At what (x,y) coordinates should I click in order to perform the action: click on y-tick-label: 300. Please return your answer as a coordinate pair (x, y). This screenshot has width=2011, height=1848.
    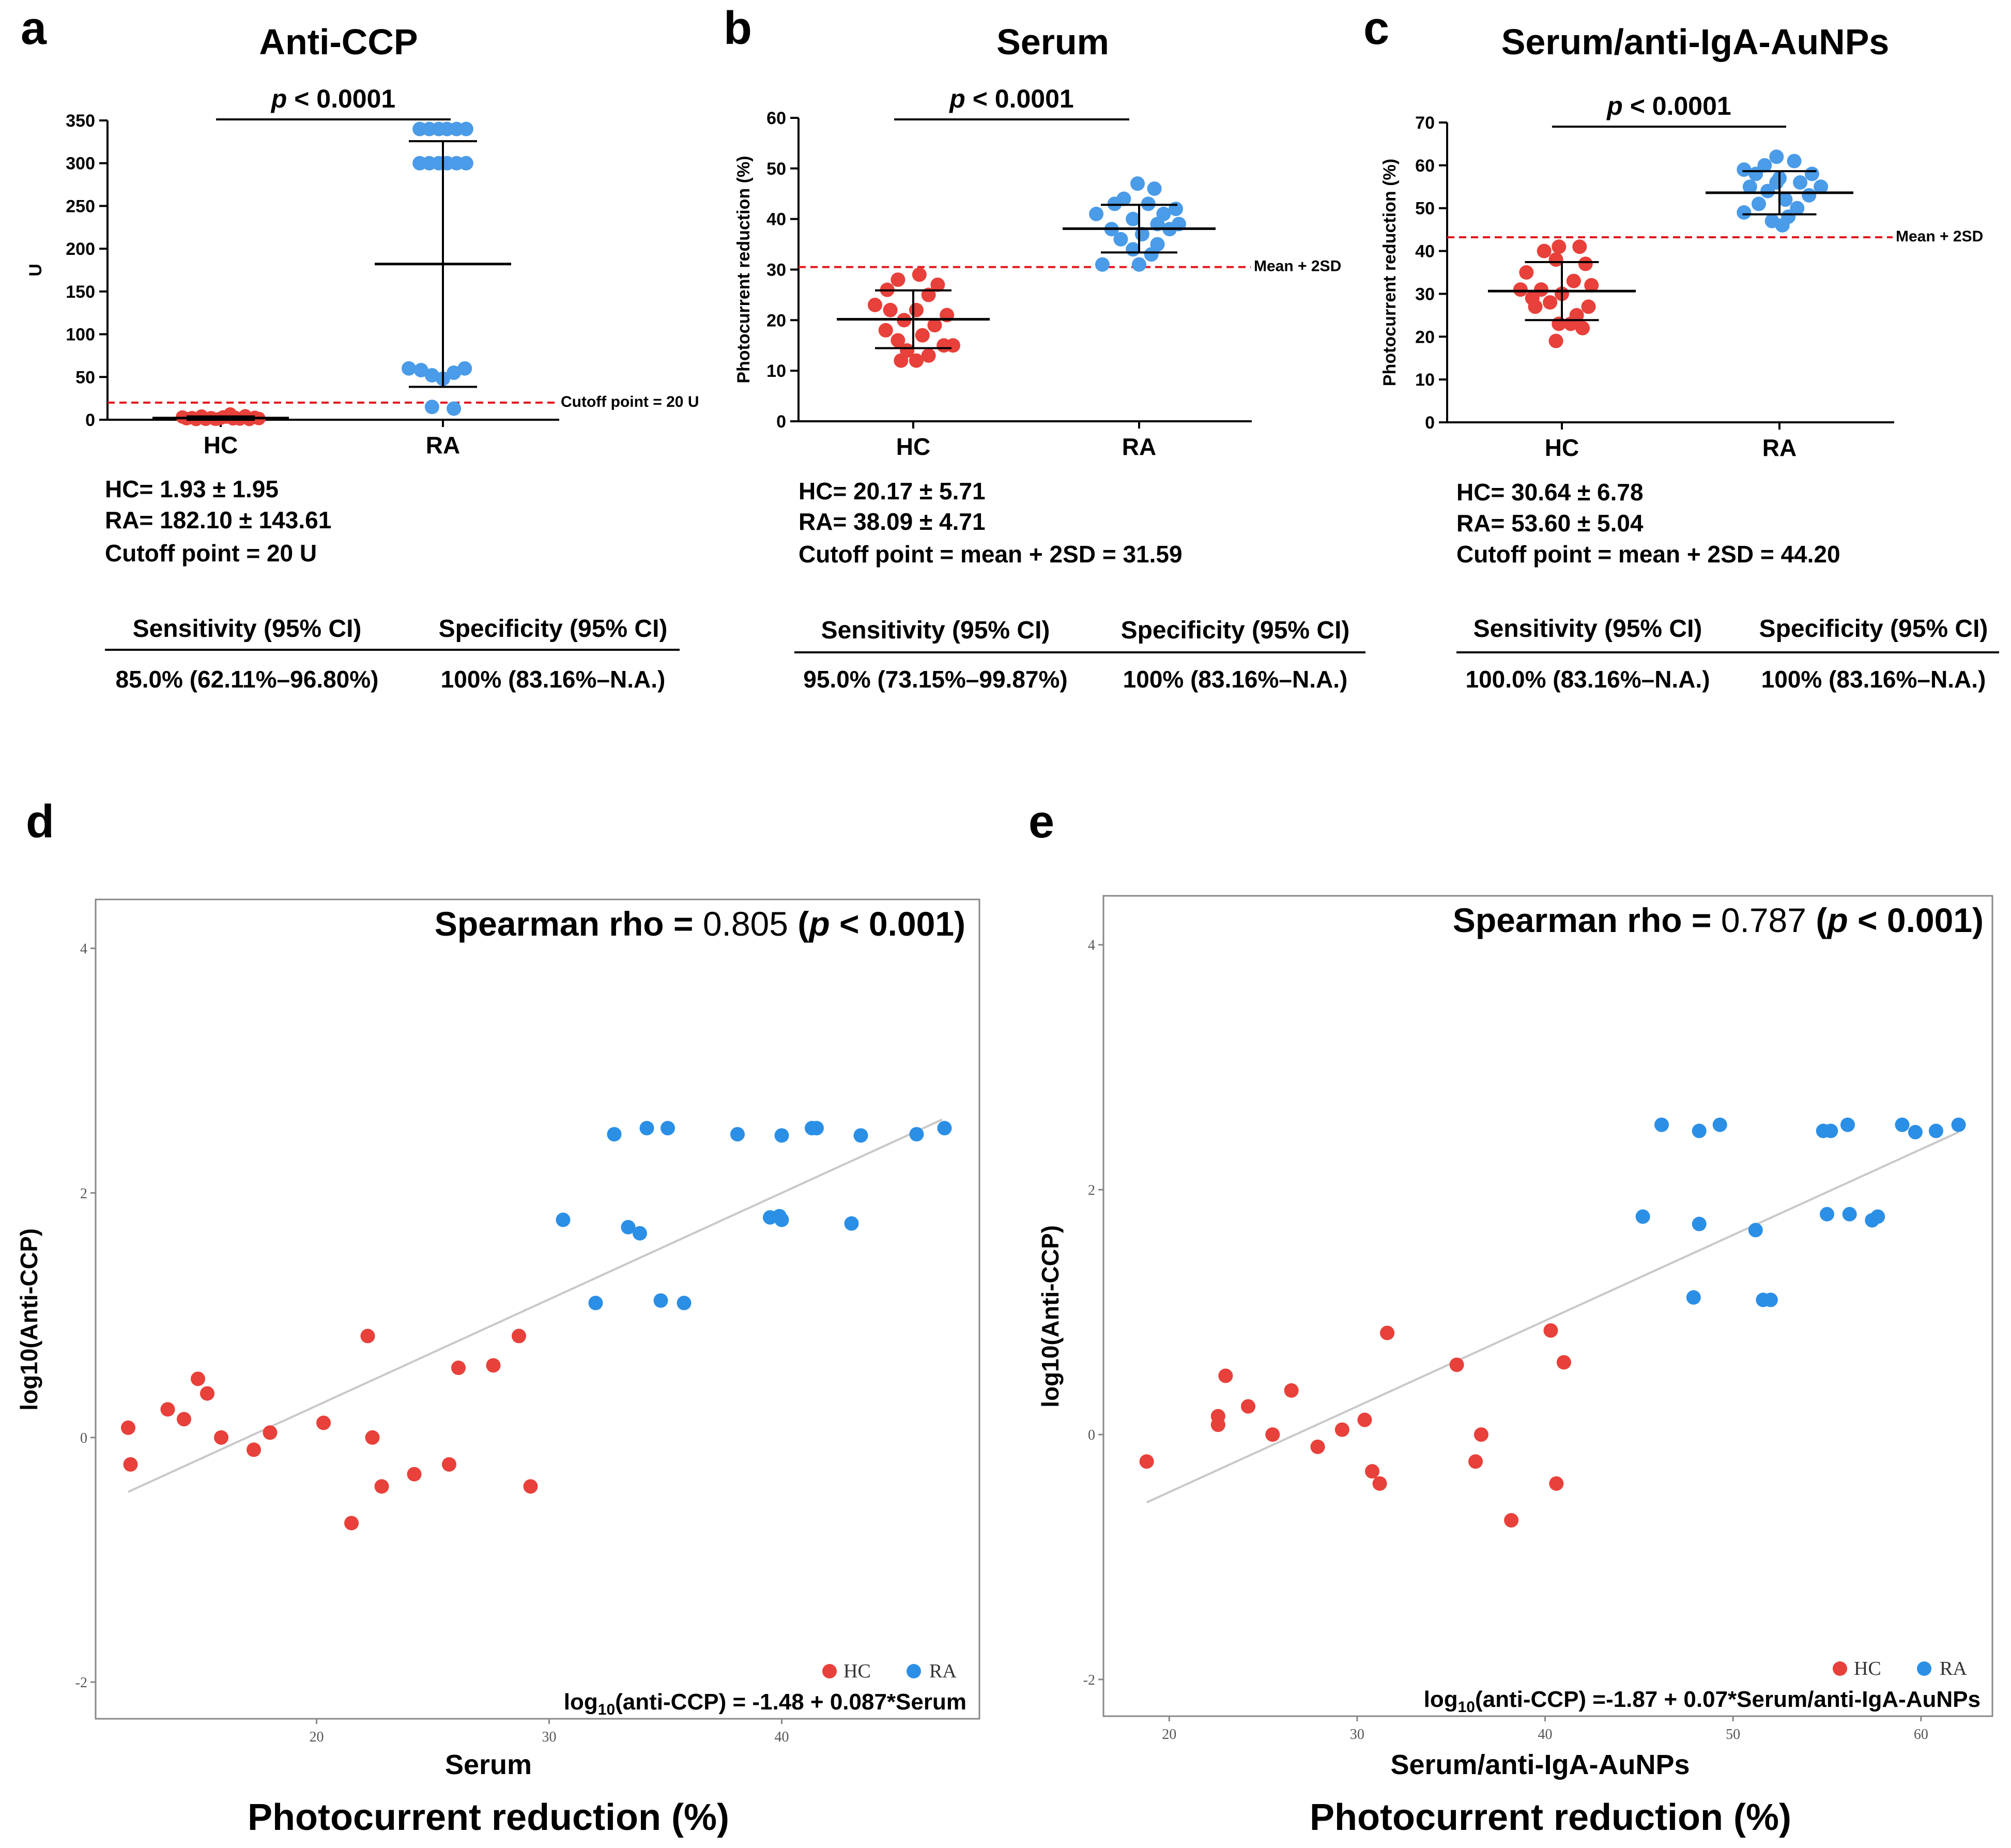
    Looking at the image, I should click on (81, 164).